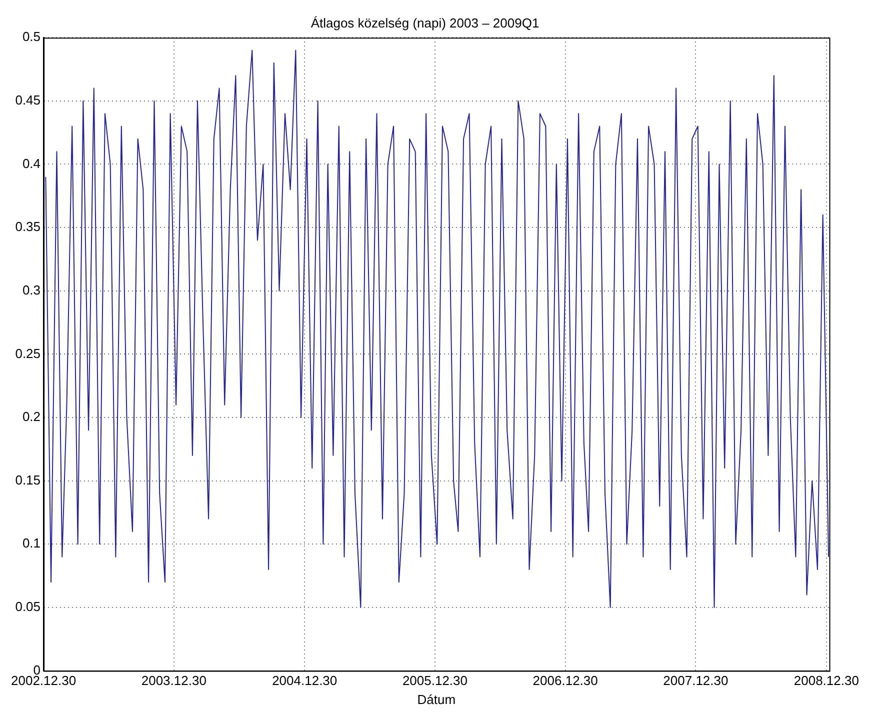 The height and width of the screenshot is (717, 870). I want to click on y-tick-label: 0.45, so click(28, 100).